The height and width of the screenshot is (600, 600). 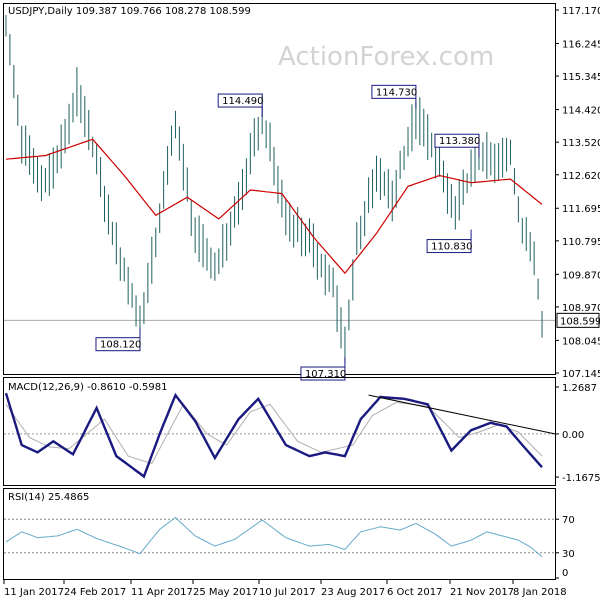 What do you see at coordinates (274, 433) in the screenshot?
I see `macd-signal-line` at bounding box center [274, 433].